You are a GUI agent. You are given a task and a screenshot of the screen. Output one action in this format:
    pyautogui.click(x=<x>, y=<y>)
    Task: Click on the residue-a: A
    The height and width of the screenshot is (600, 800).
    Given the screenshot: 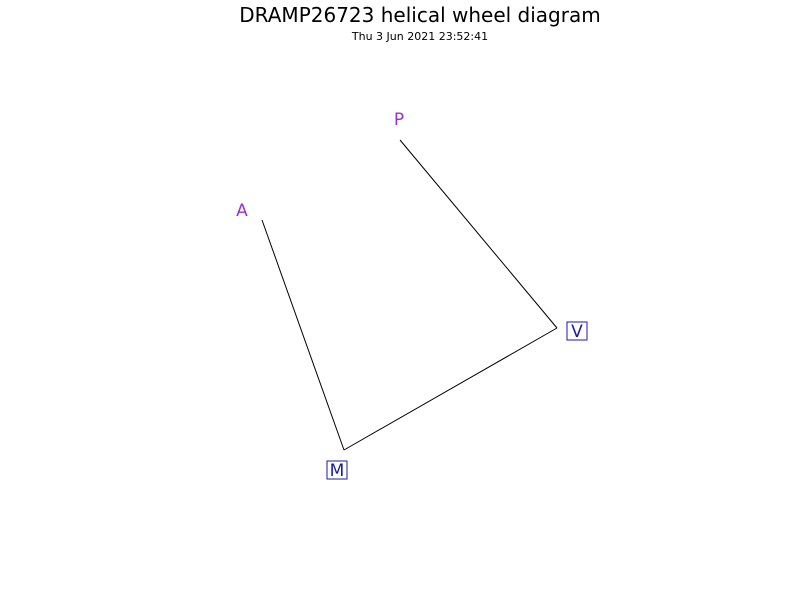 What is the action you would take?
    pyautogui.click(x=242, y=211)
    